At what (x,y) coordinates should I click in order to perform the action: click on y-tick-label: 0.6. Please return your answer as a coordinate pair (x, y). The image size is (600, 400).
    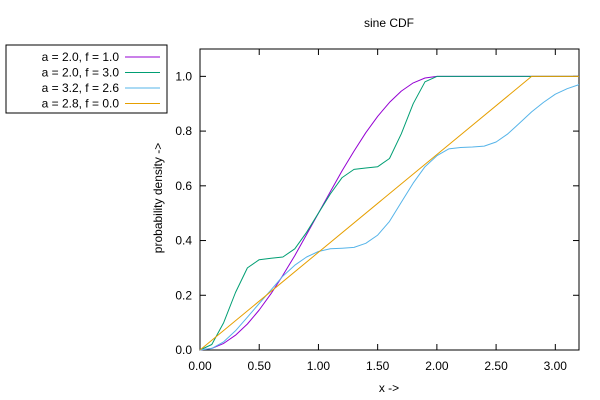
    Looking at the image, I should click on (183, 186).